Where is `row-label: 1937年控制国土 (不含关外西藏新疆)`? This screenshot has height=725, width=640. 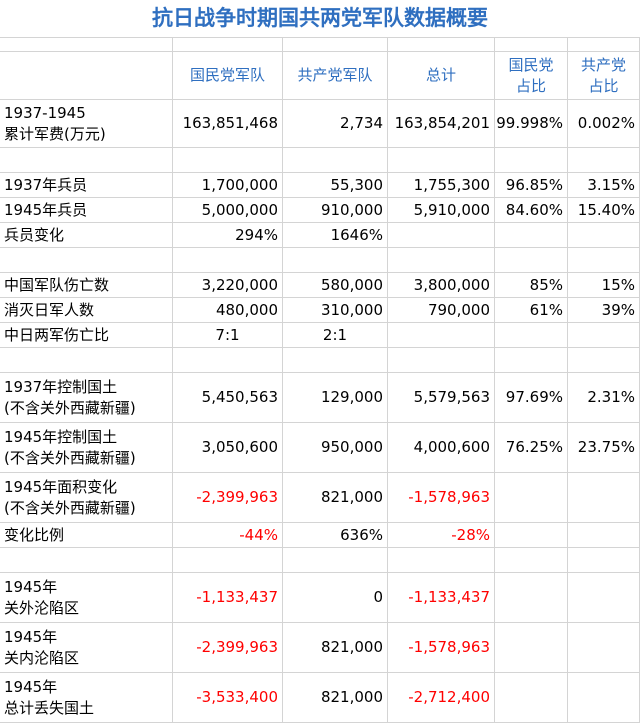
row-label: 1937年控制国土 (不含关外西藏新疆) is located at coordinates (86, 398).